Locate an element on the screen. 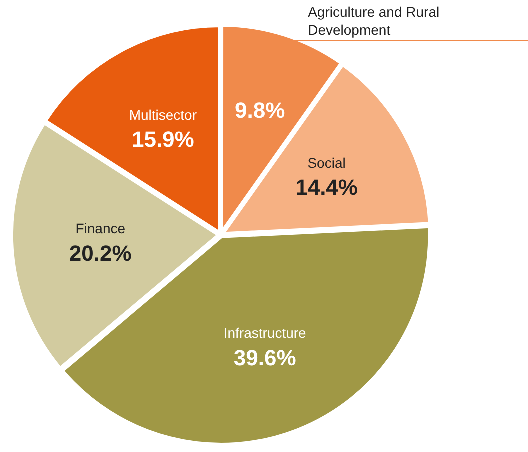  data-label: 39.6% is located at coordinates (265, 357).